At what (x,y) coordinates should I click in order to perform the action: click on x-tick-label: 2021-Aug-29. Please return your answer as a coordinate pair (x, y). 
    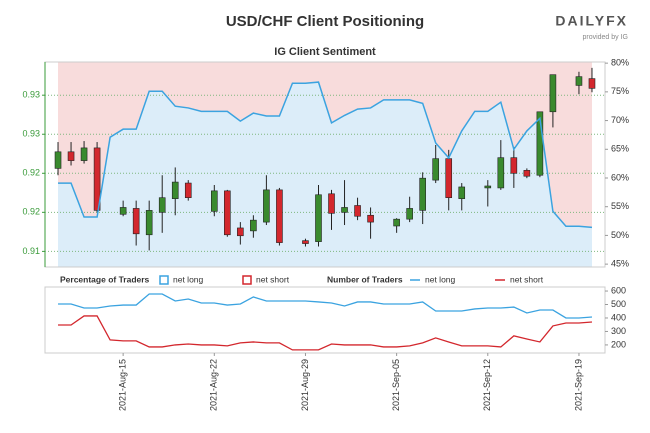
    Looking at the image, I should click on (305, 385).